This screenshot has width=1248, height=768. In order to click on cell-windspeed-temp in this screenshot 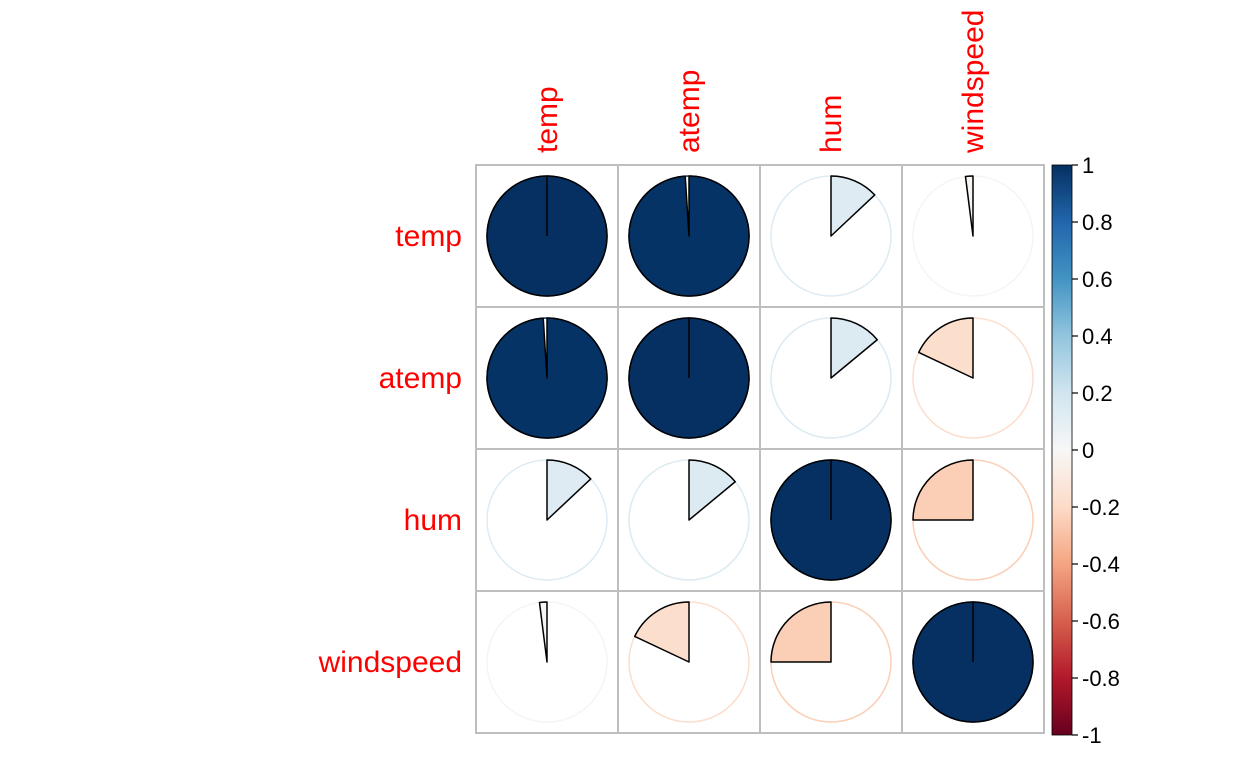, I will do `click(547, 662)`.